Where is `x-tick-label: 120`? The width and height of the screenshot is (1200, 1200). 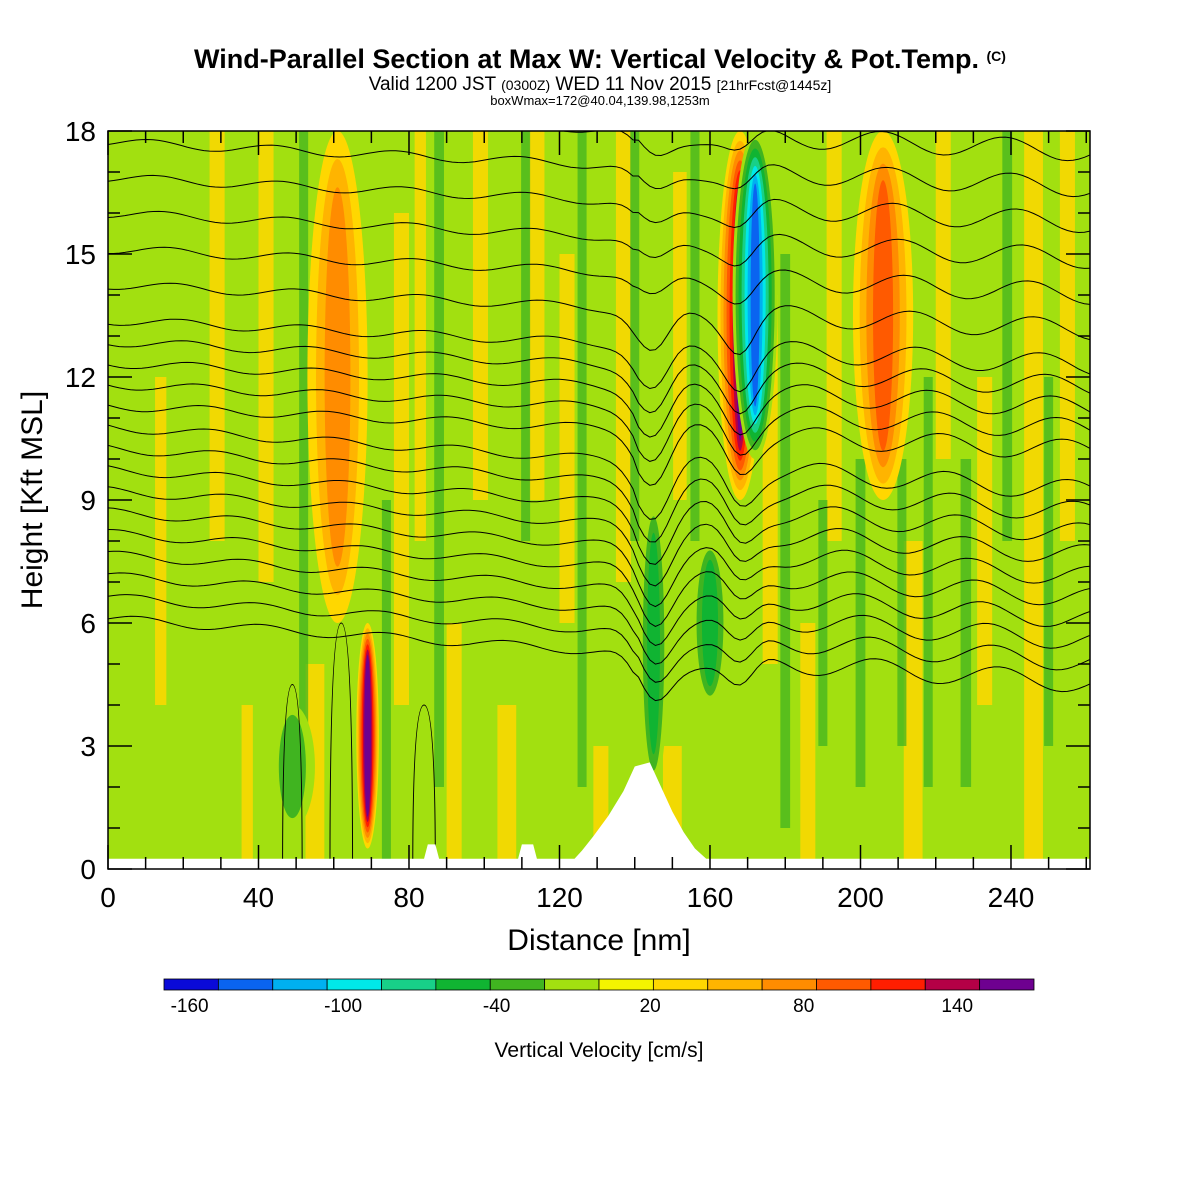 x-tick-label: 120 is located at coordinates (559, 897).